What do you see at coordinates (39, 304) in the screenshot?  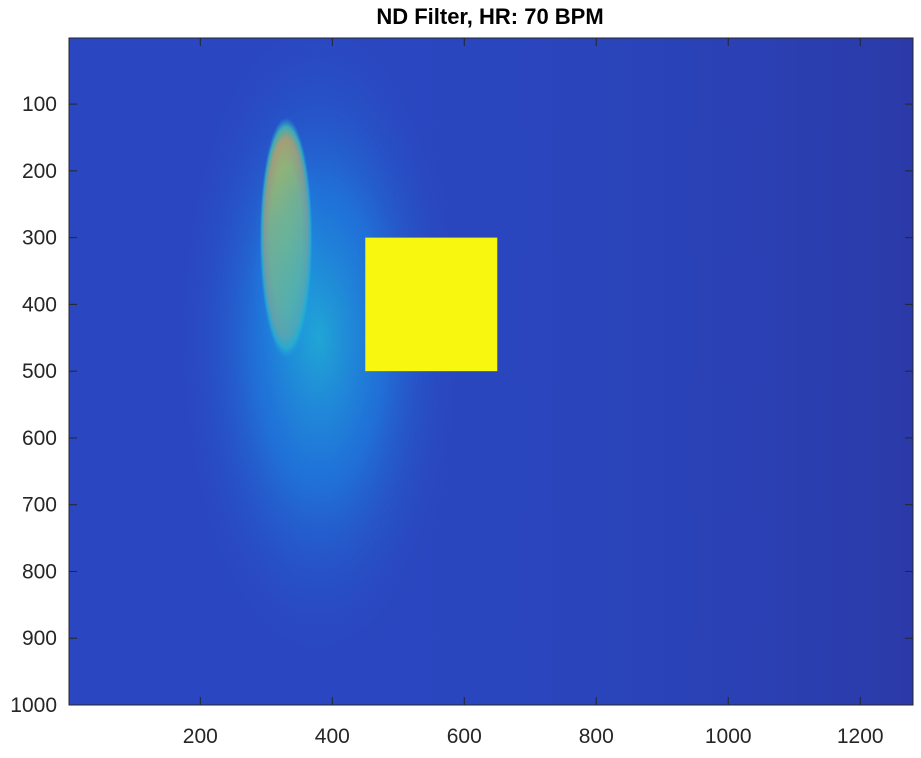 I see `y-tick-label: 400` at bounding box center [39, 304].